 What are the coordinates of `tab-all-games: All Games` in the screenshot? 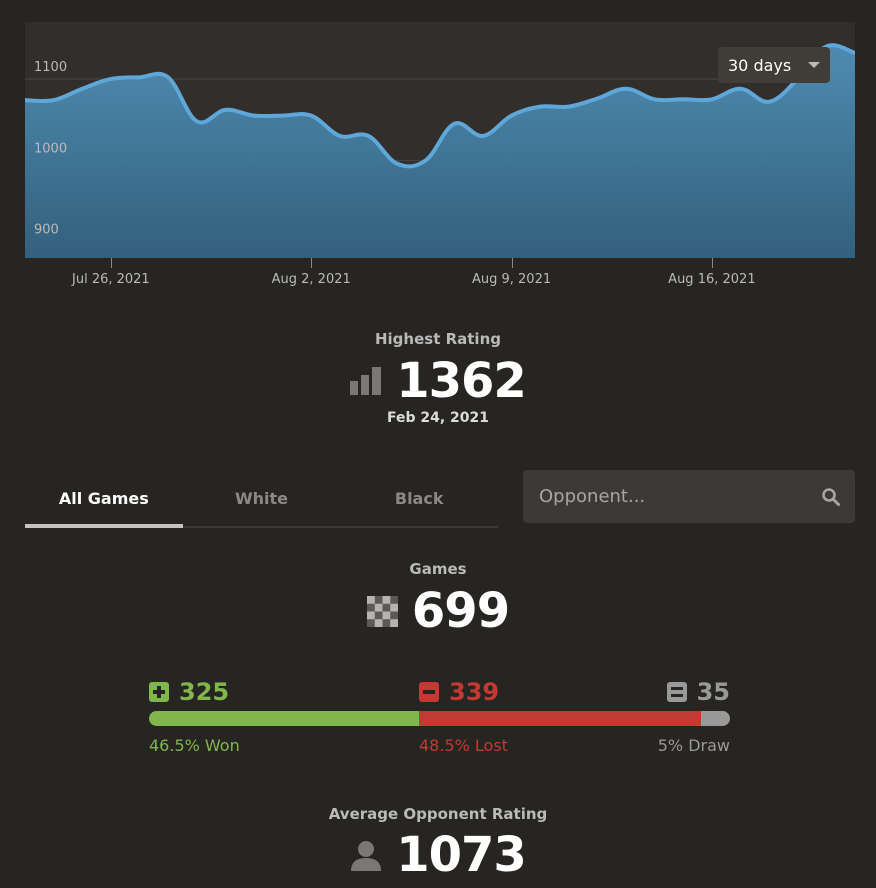 It's located at (104, 499).